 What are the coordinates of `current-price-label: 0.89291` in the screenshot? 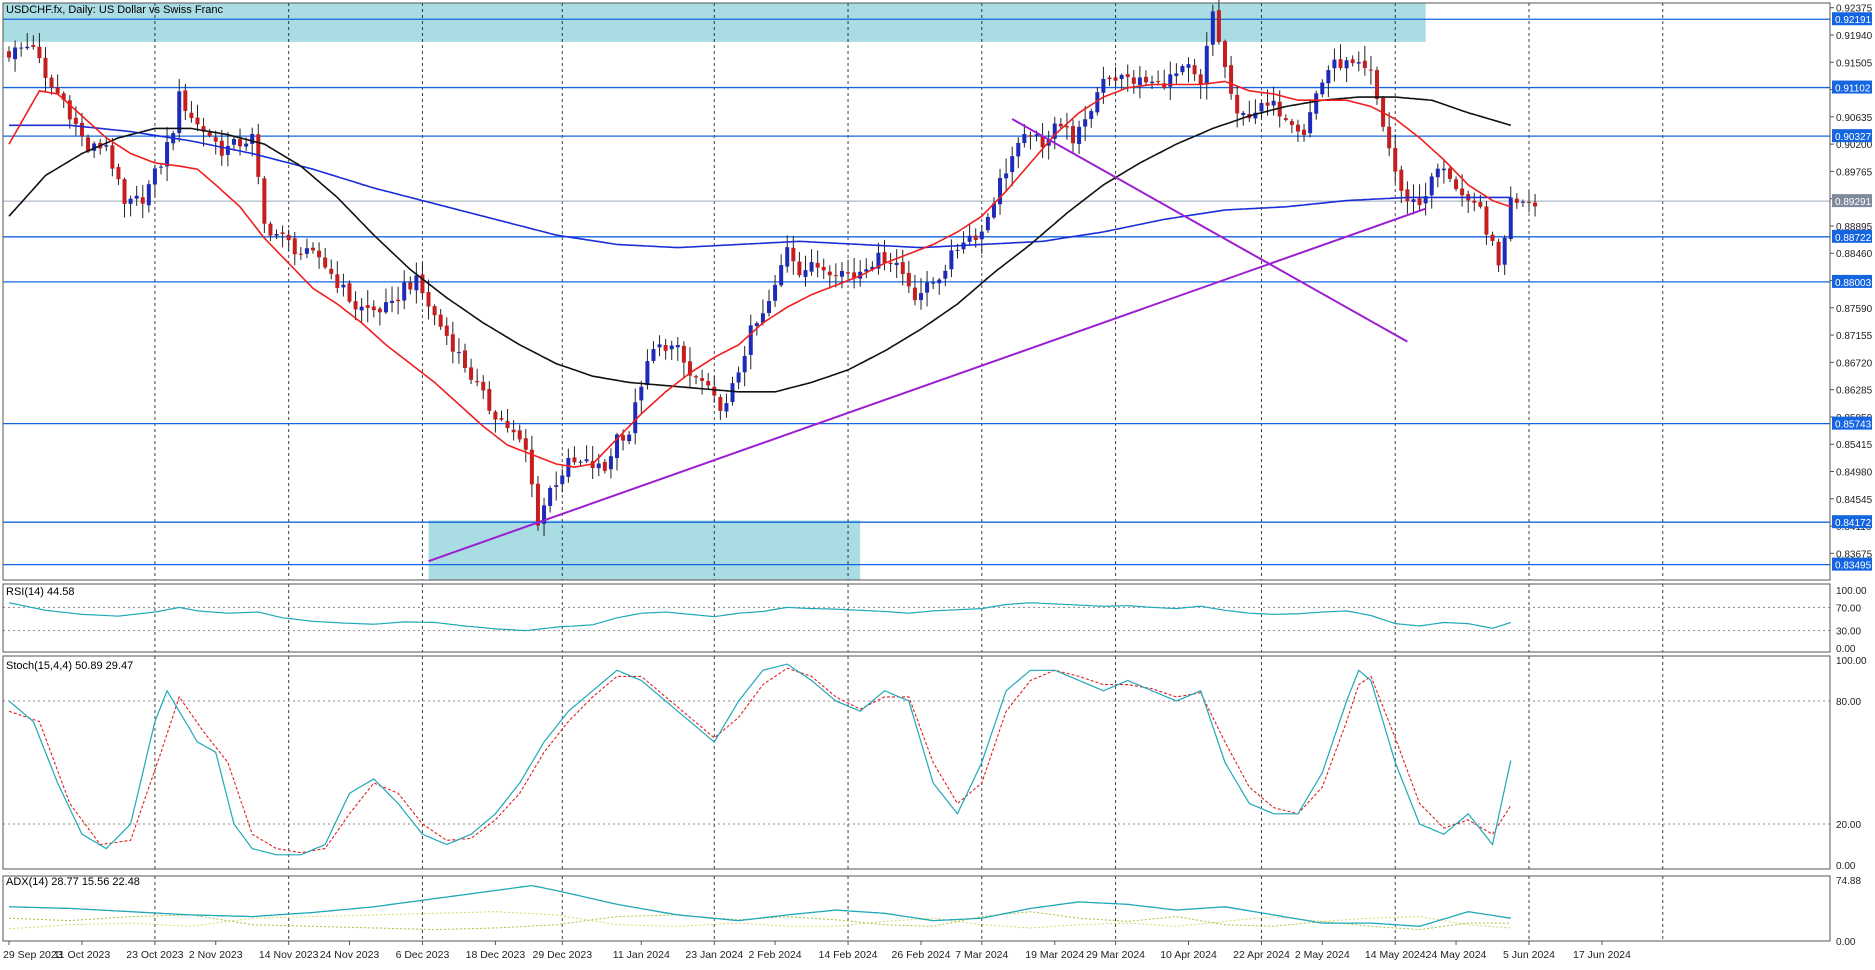 It's located at (1853, 202).